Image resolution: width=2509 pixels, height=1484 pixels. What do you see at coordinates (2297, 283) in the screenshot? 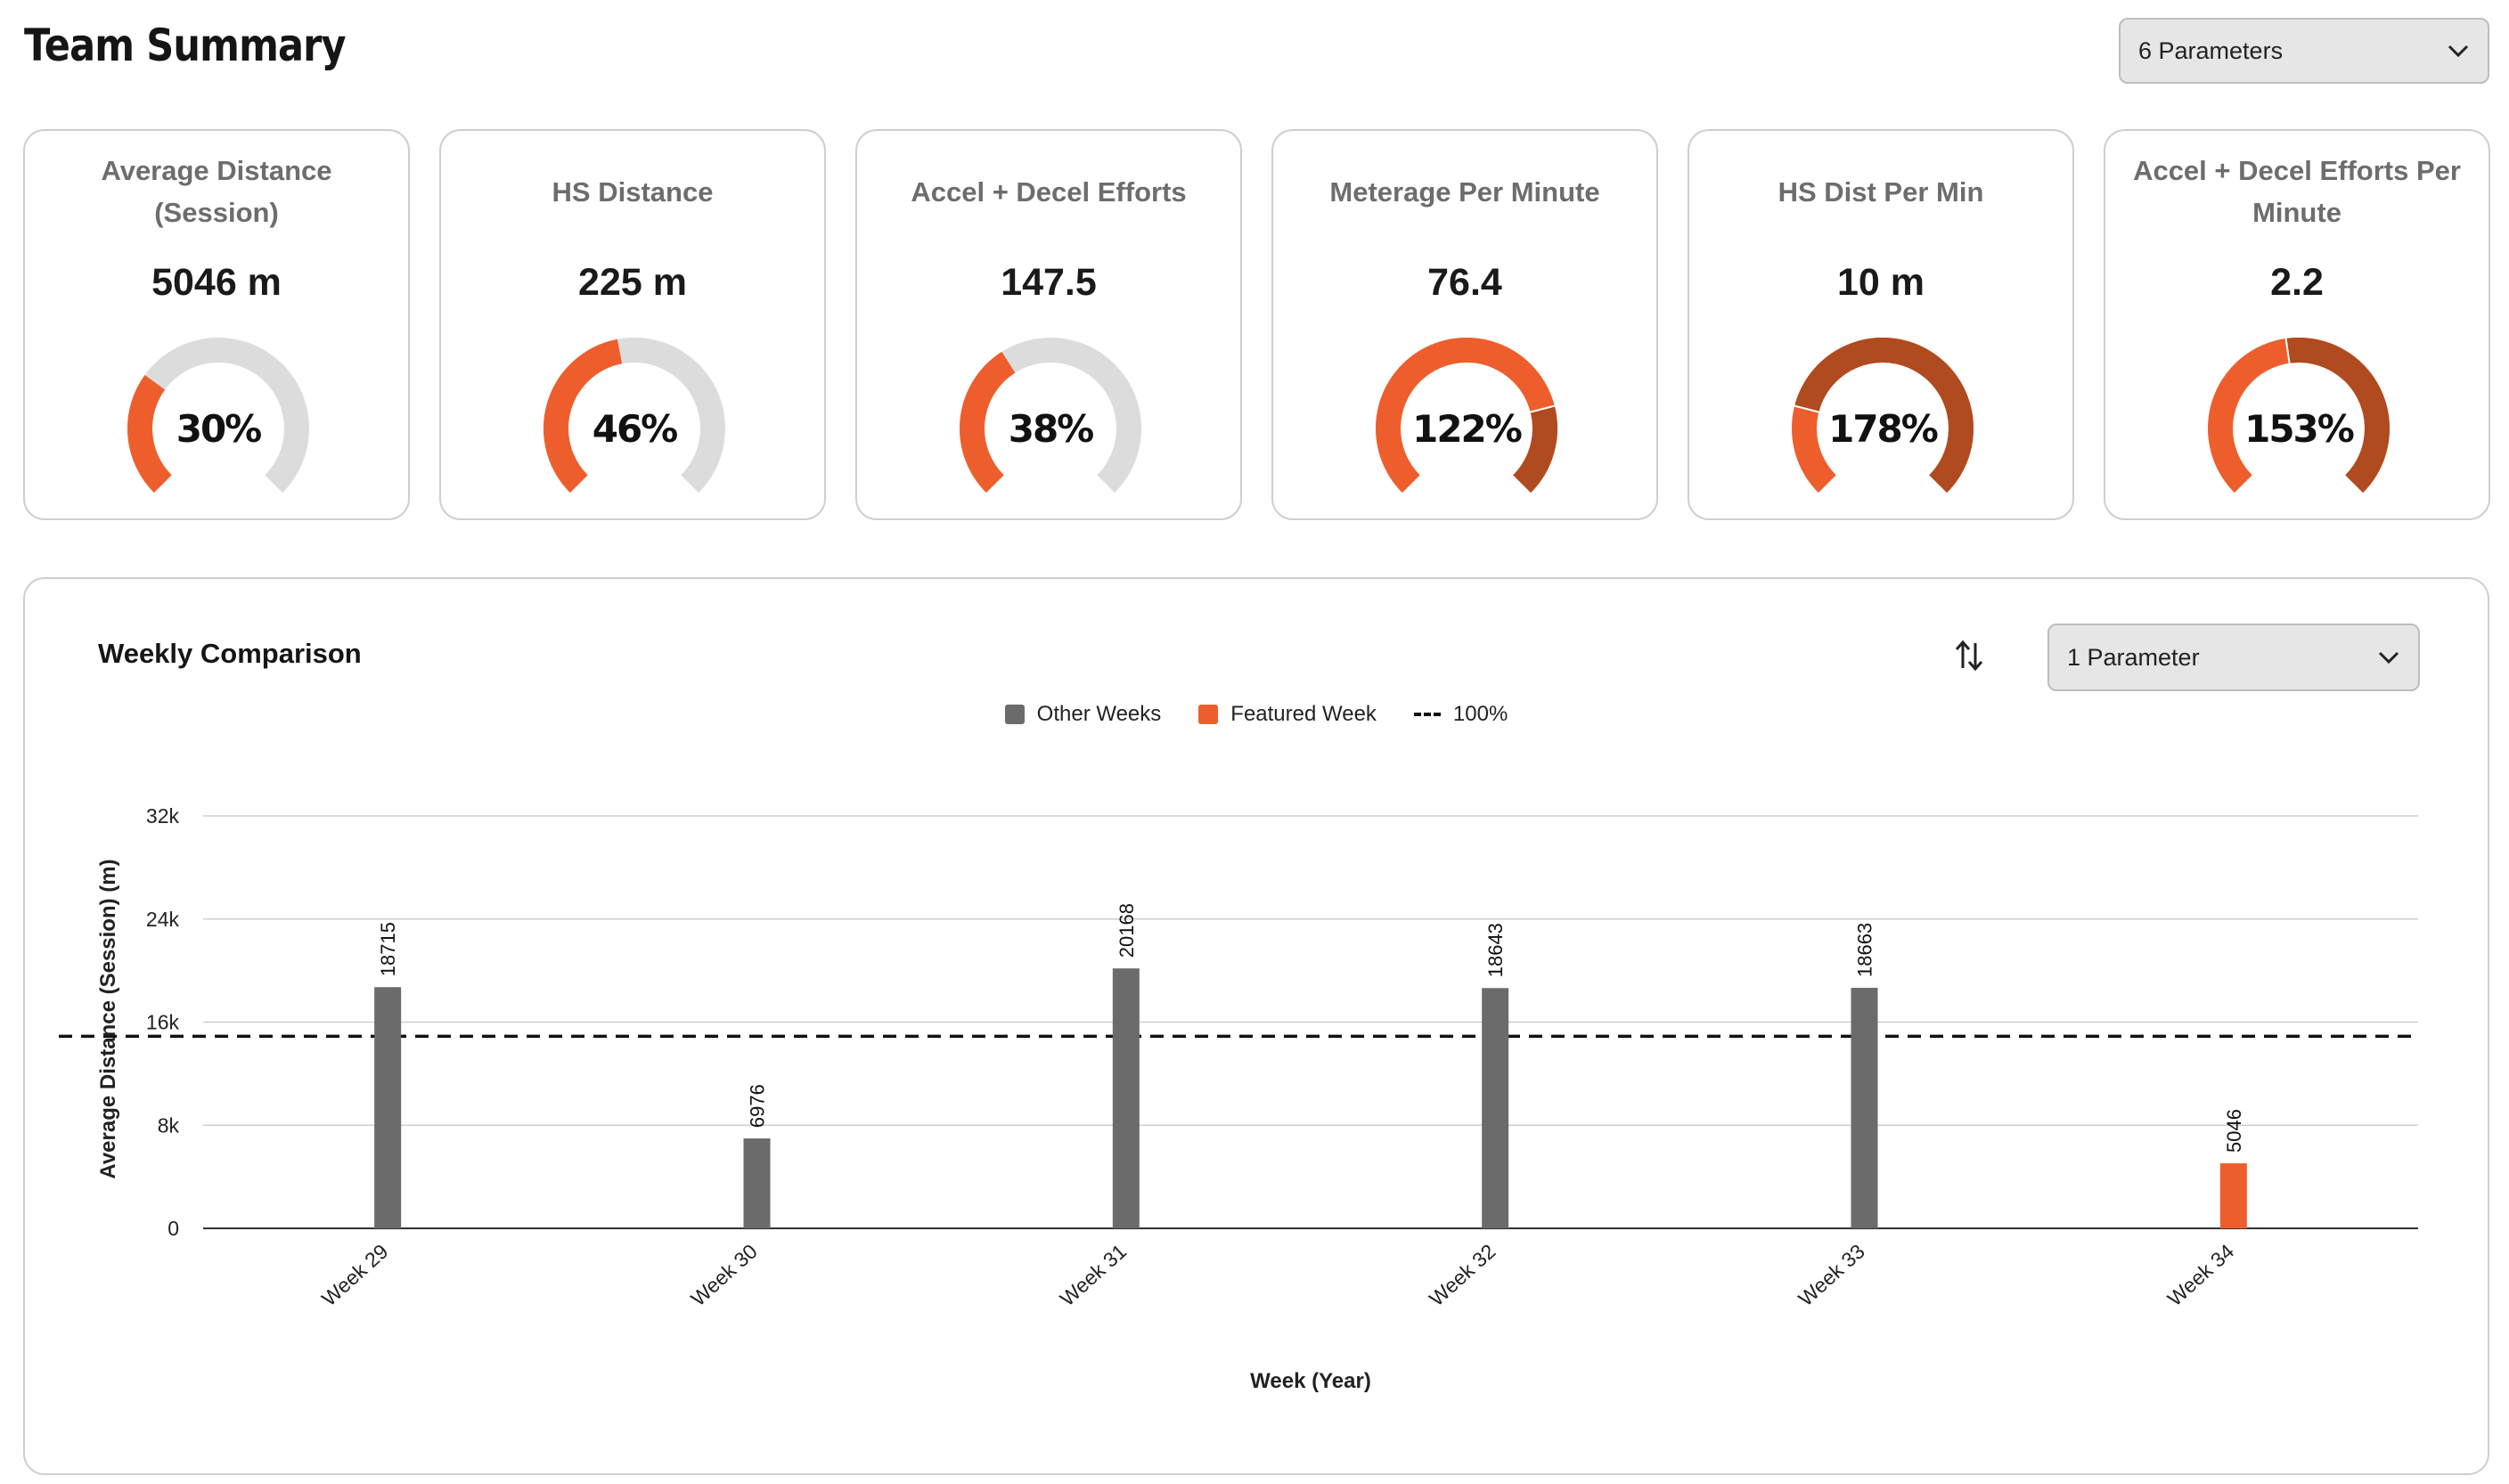
I see `kpi-value: 2.2` at bounding box center [2297, 283].